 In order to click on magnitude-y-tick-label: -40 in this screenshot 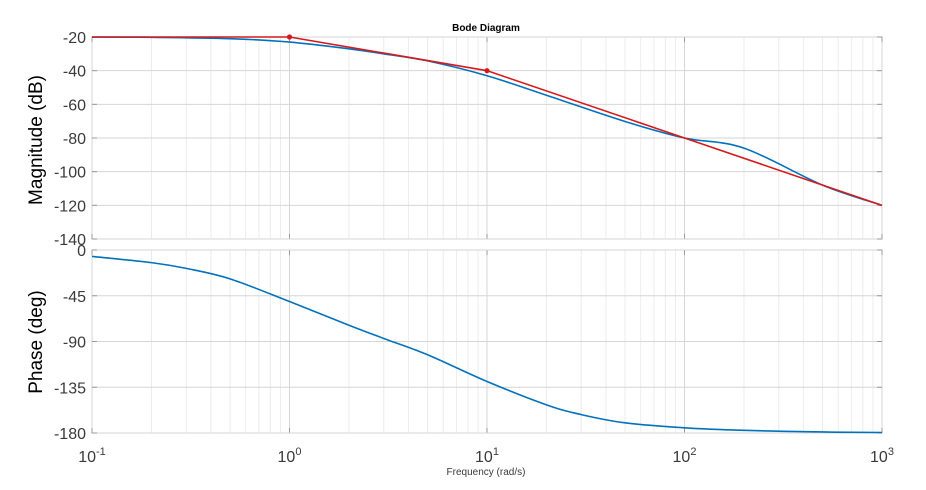, I will do `click(74, 72)`.